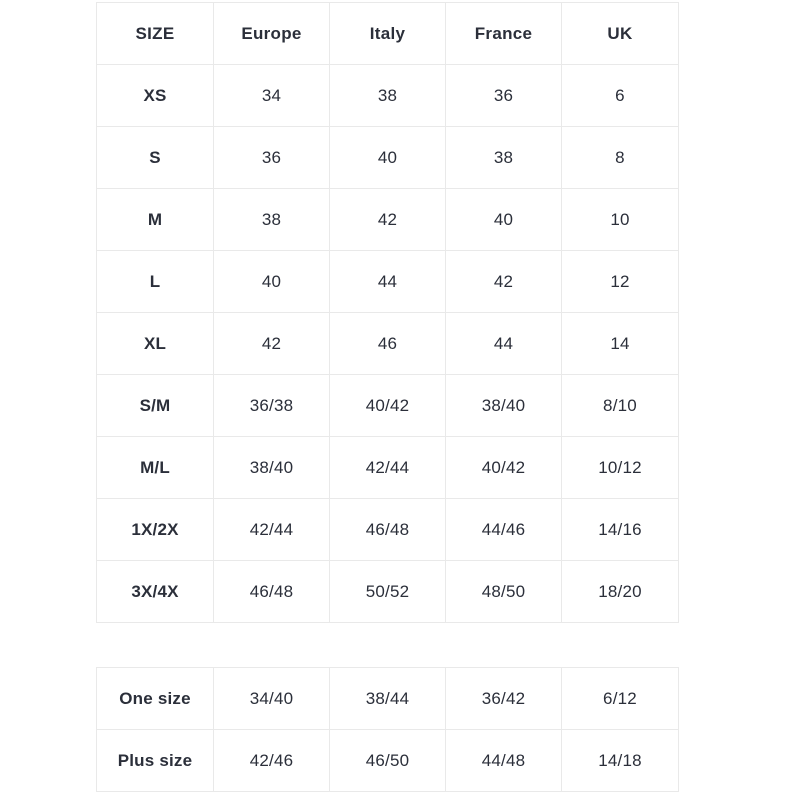 Image resolution: width=800 pixels, height=800 pixels. I want to click on table-row: XS 34 38 36 6, so click(387, 95).